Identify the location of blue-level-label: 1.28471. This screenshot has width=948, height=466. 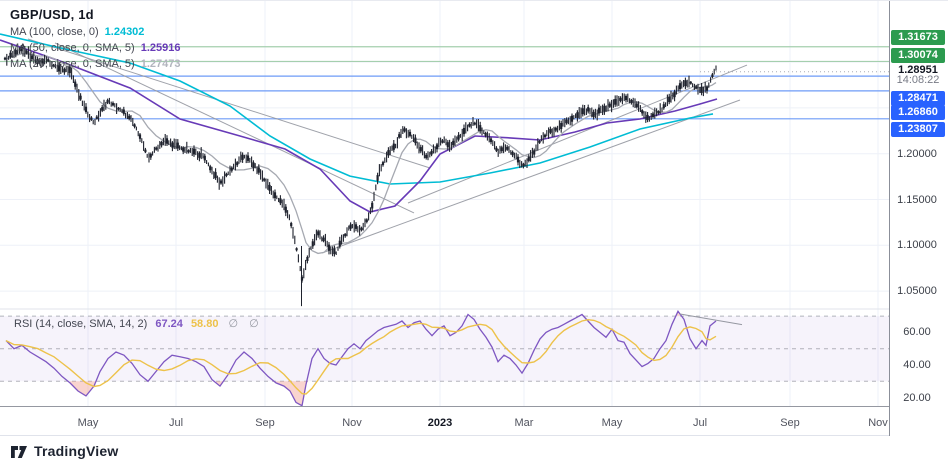
(918, 98).